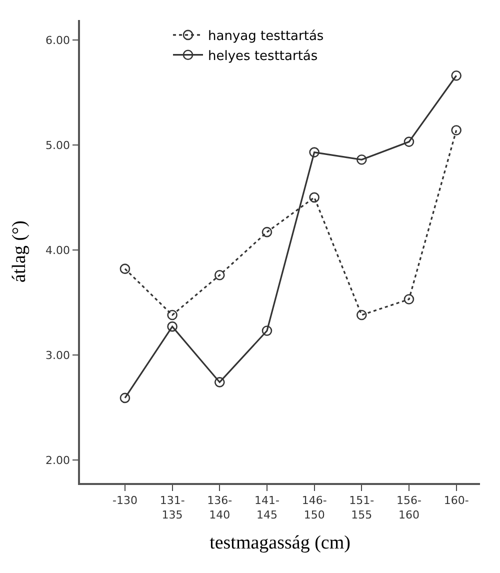  Describe the element at coordinates (456, 500) in the screenshot. I see `x-tick-label: 160-` at that location.